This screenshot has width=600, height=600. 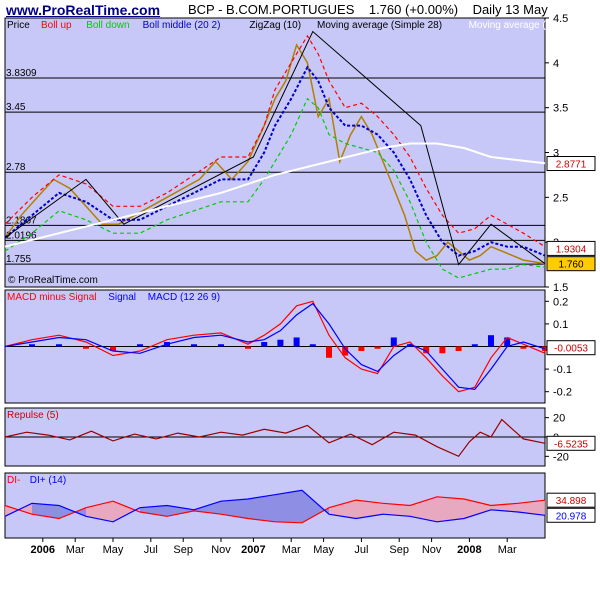 I want to click on price-ytick-label: 4, so click(x=556, y=64).